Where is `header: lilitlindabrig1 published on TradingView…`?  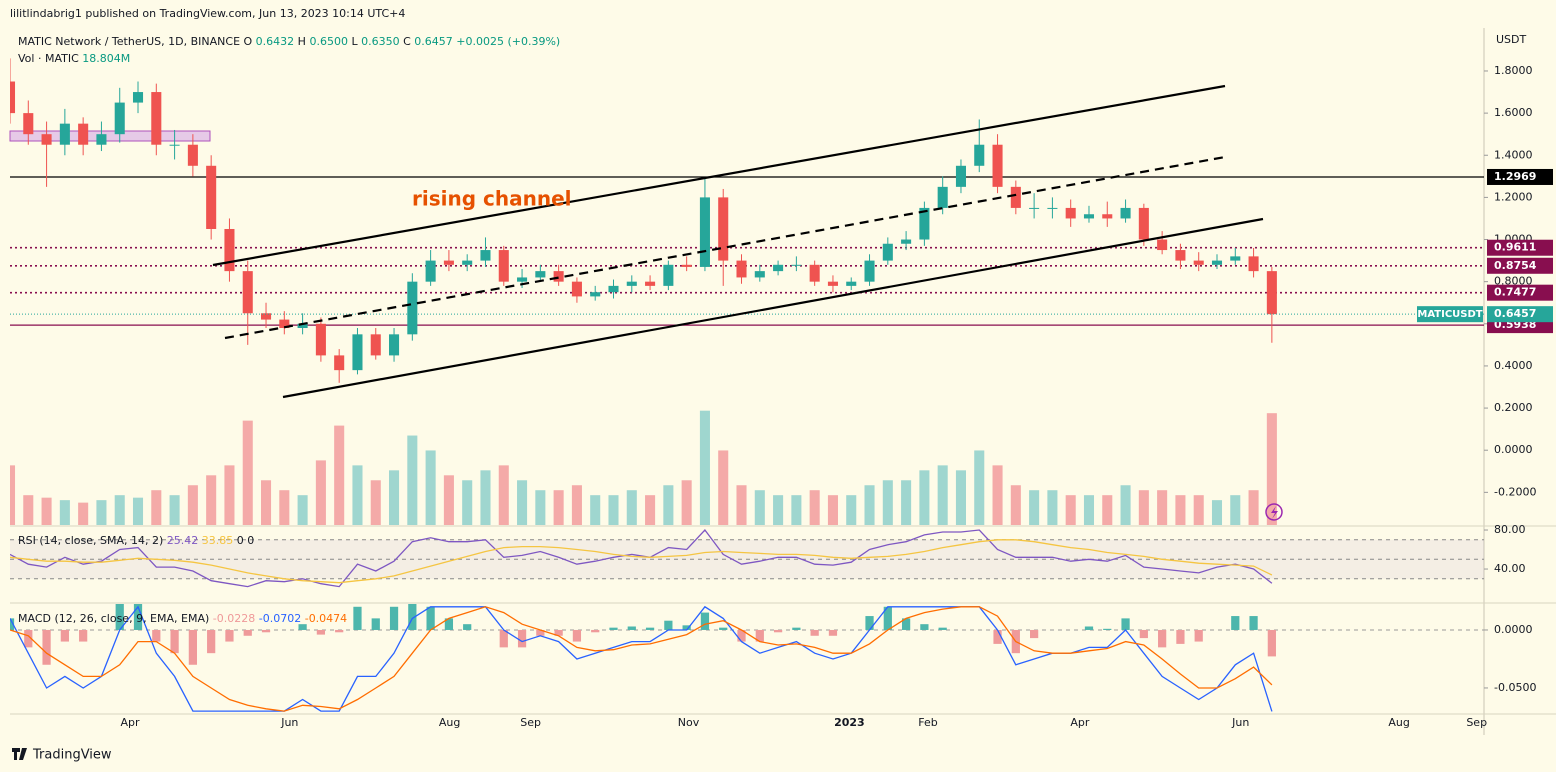
header: lilitlindabrig1 published on TradingView… is located at coordinates (207, 13).